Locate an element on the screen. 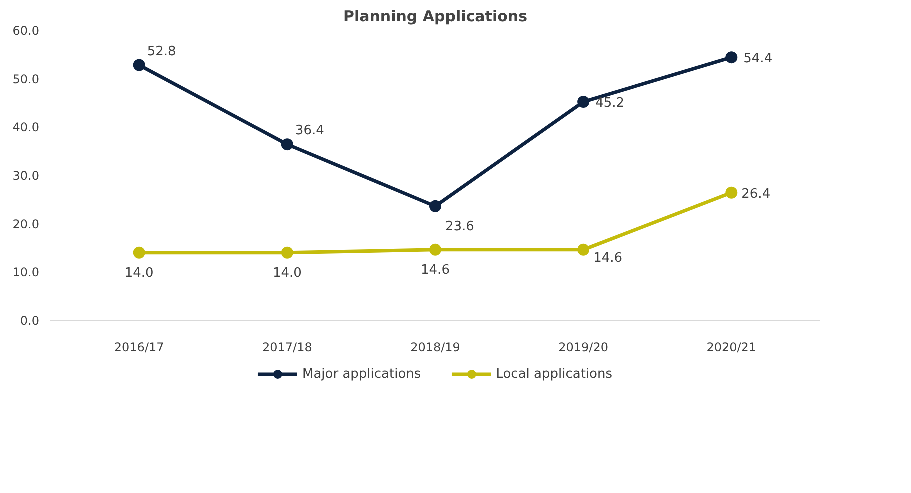 Image resolution: width=911 pixels, height=493 pixels. x-tick-label: 2020/21 is located at coordinates (731, 347).